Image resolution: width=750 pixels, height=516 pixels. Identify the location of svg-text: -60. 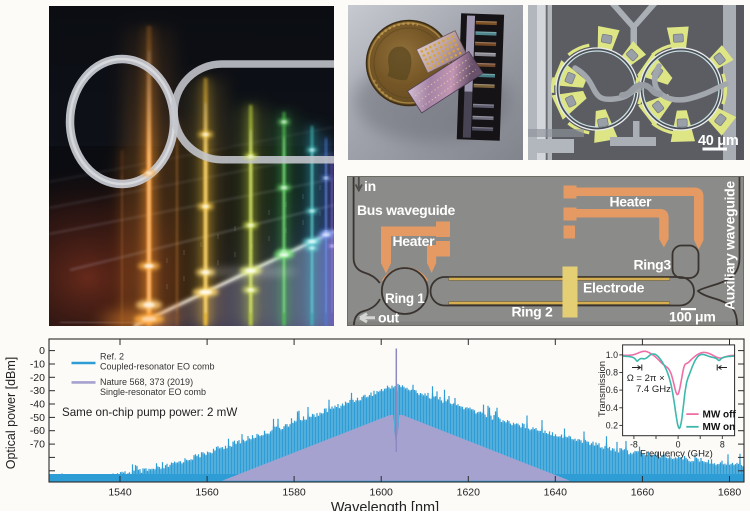
(37, 431).